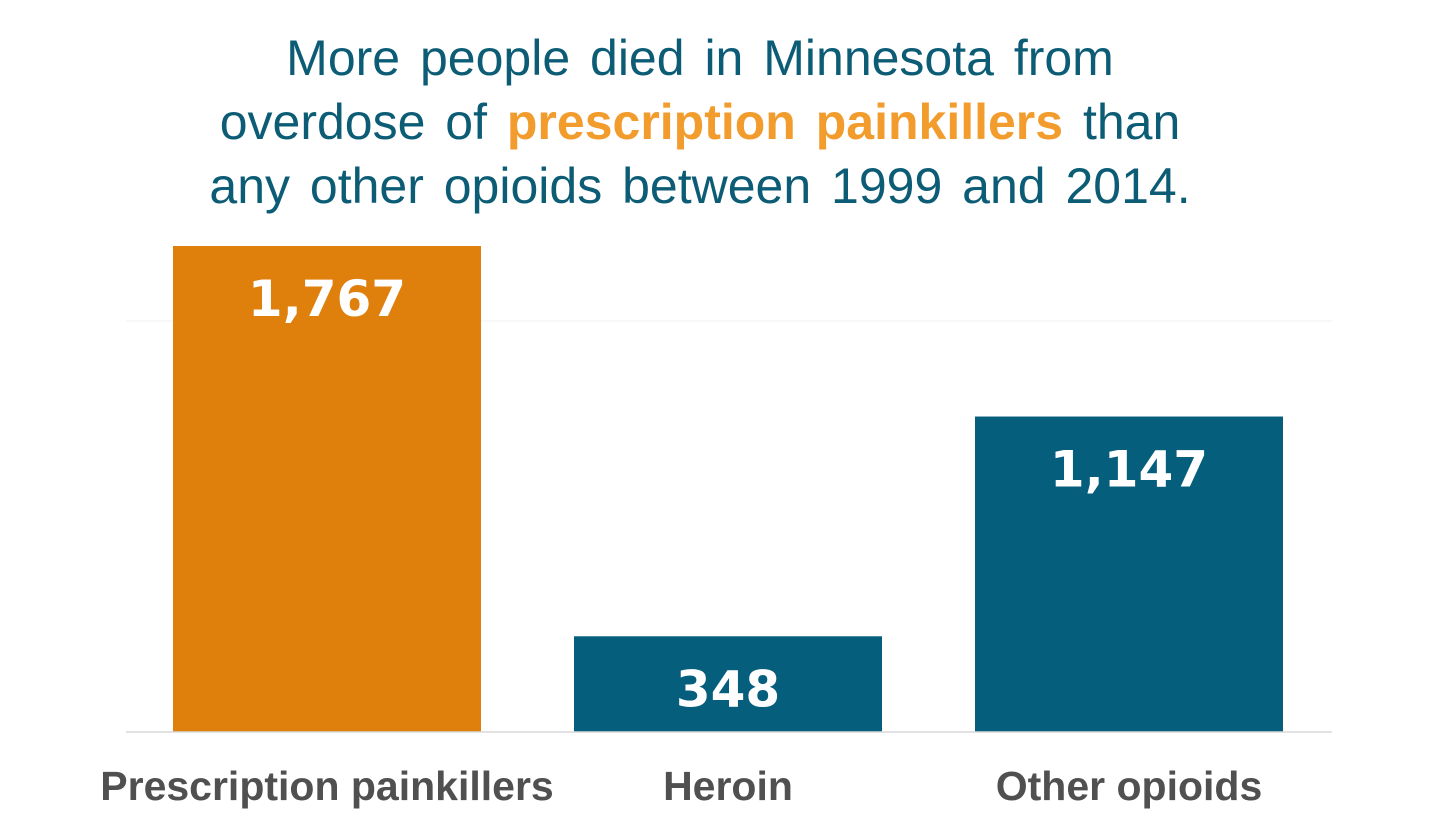 The height and width of the screenshot is (840, 1440). What do you see at coordinates (700, 58) in the screenshot?
I see `title-line-1: More people died in Minnesota from` at bounding box center [700, 58].